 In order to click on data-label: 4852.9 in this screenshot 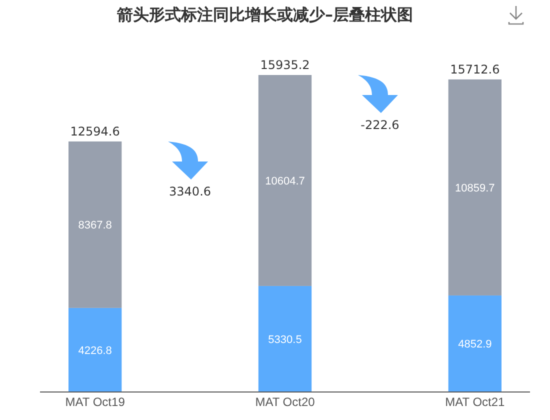, I will do `click(475, 344)`.